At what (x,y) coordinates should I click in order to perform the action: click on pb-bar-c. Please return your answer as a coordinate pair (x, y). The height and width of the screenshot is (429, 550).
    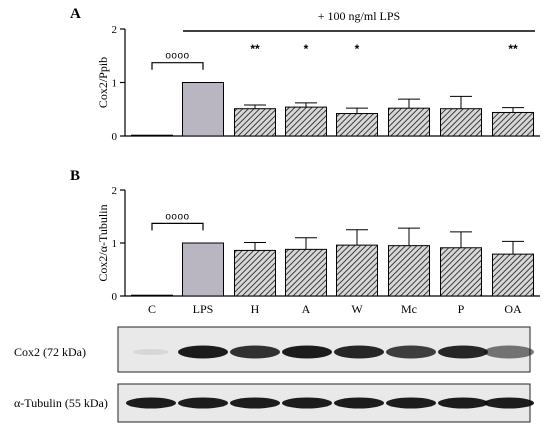
    Looking at the image, I should click on (152, 295).